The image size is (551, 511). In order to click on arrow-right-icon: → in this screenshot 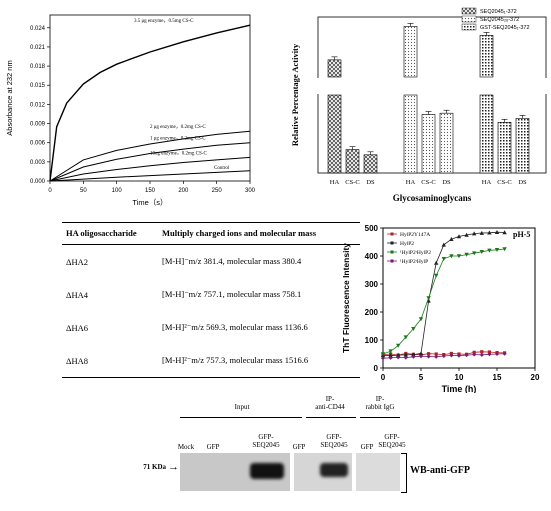, I will do `click(173, 467)`.